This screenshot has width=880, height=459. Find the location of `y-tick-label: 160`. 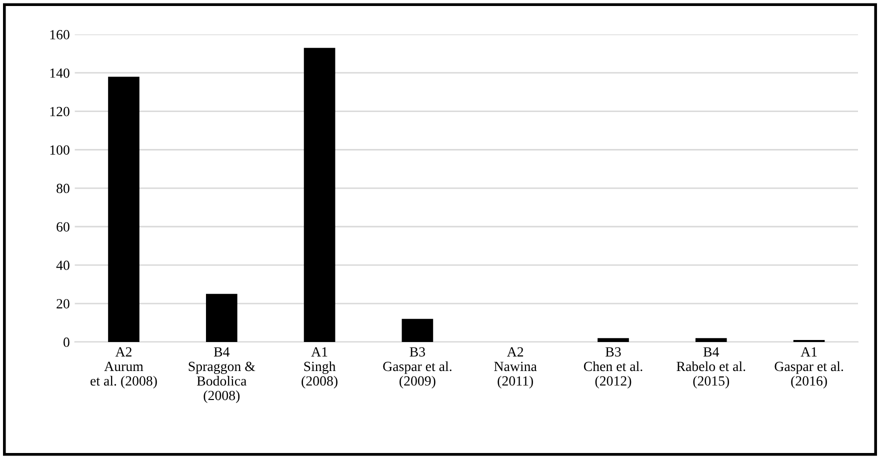

y-tick-label: 160 is located at coordinates (60, 35).